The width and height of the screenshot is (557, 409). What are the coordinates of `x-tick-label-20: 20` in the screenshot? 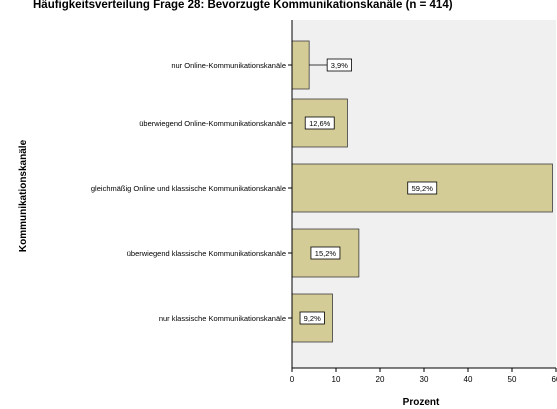 It's located at (380, 379).